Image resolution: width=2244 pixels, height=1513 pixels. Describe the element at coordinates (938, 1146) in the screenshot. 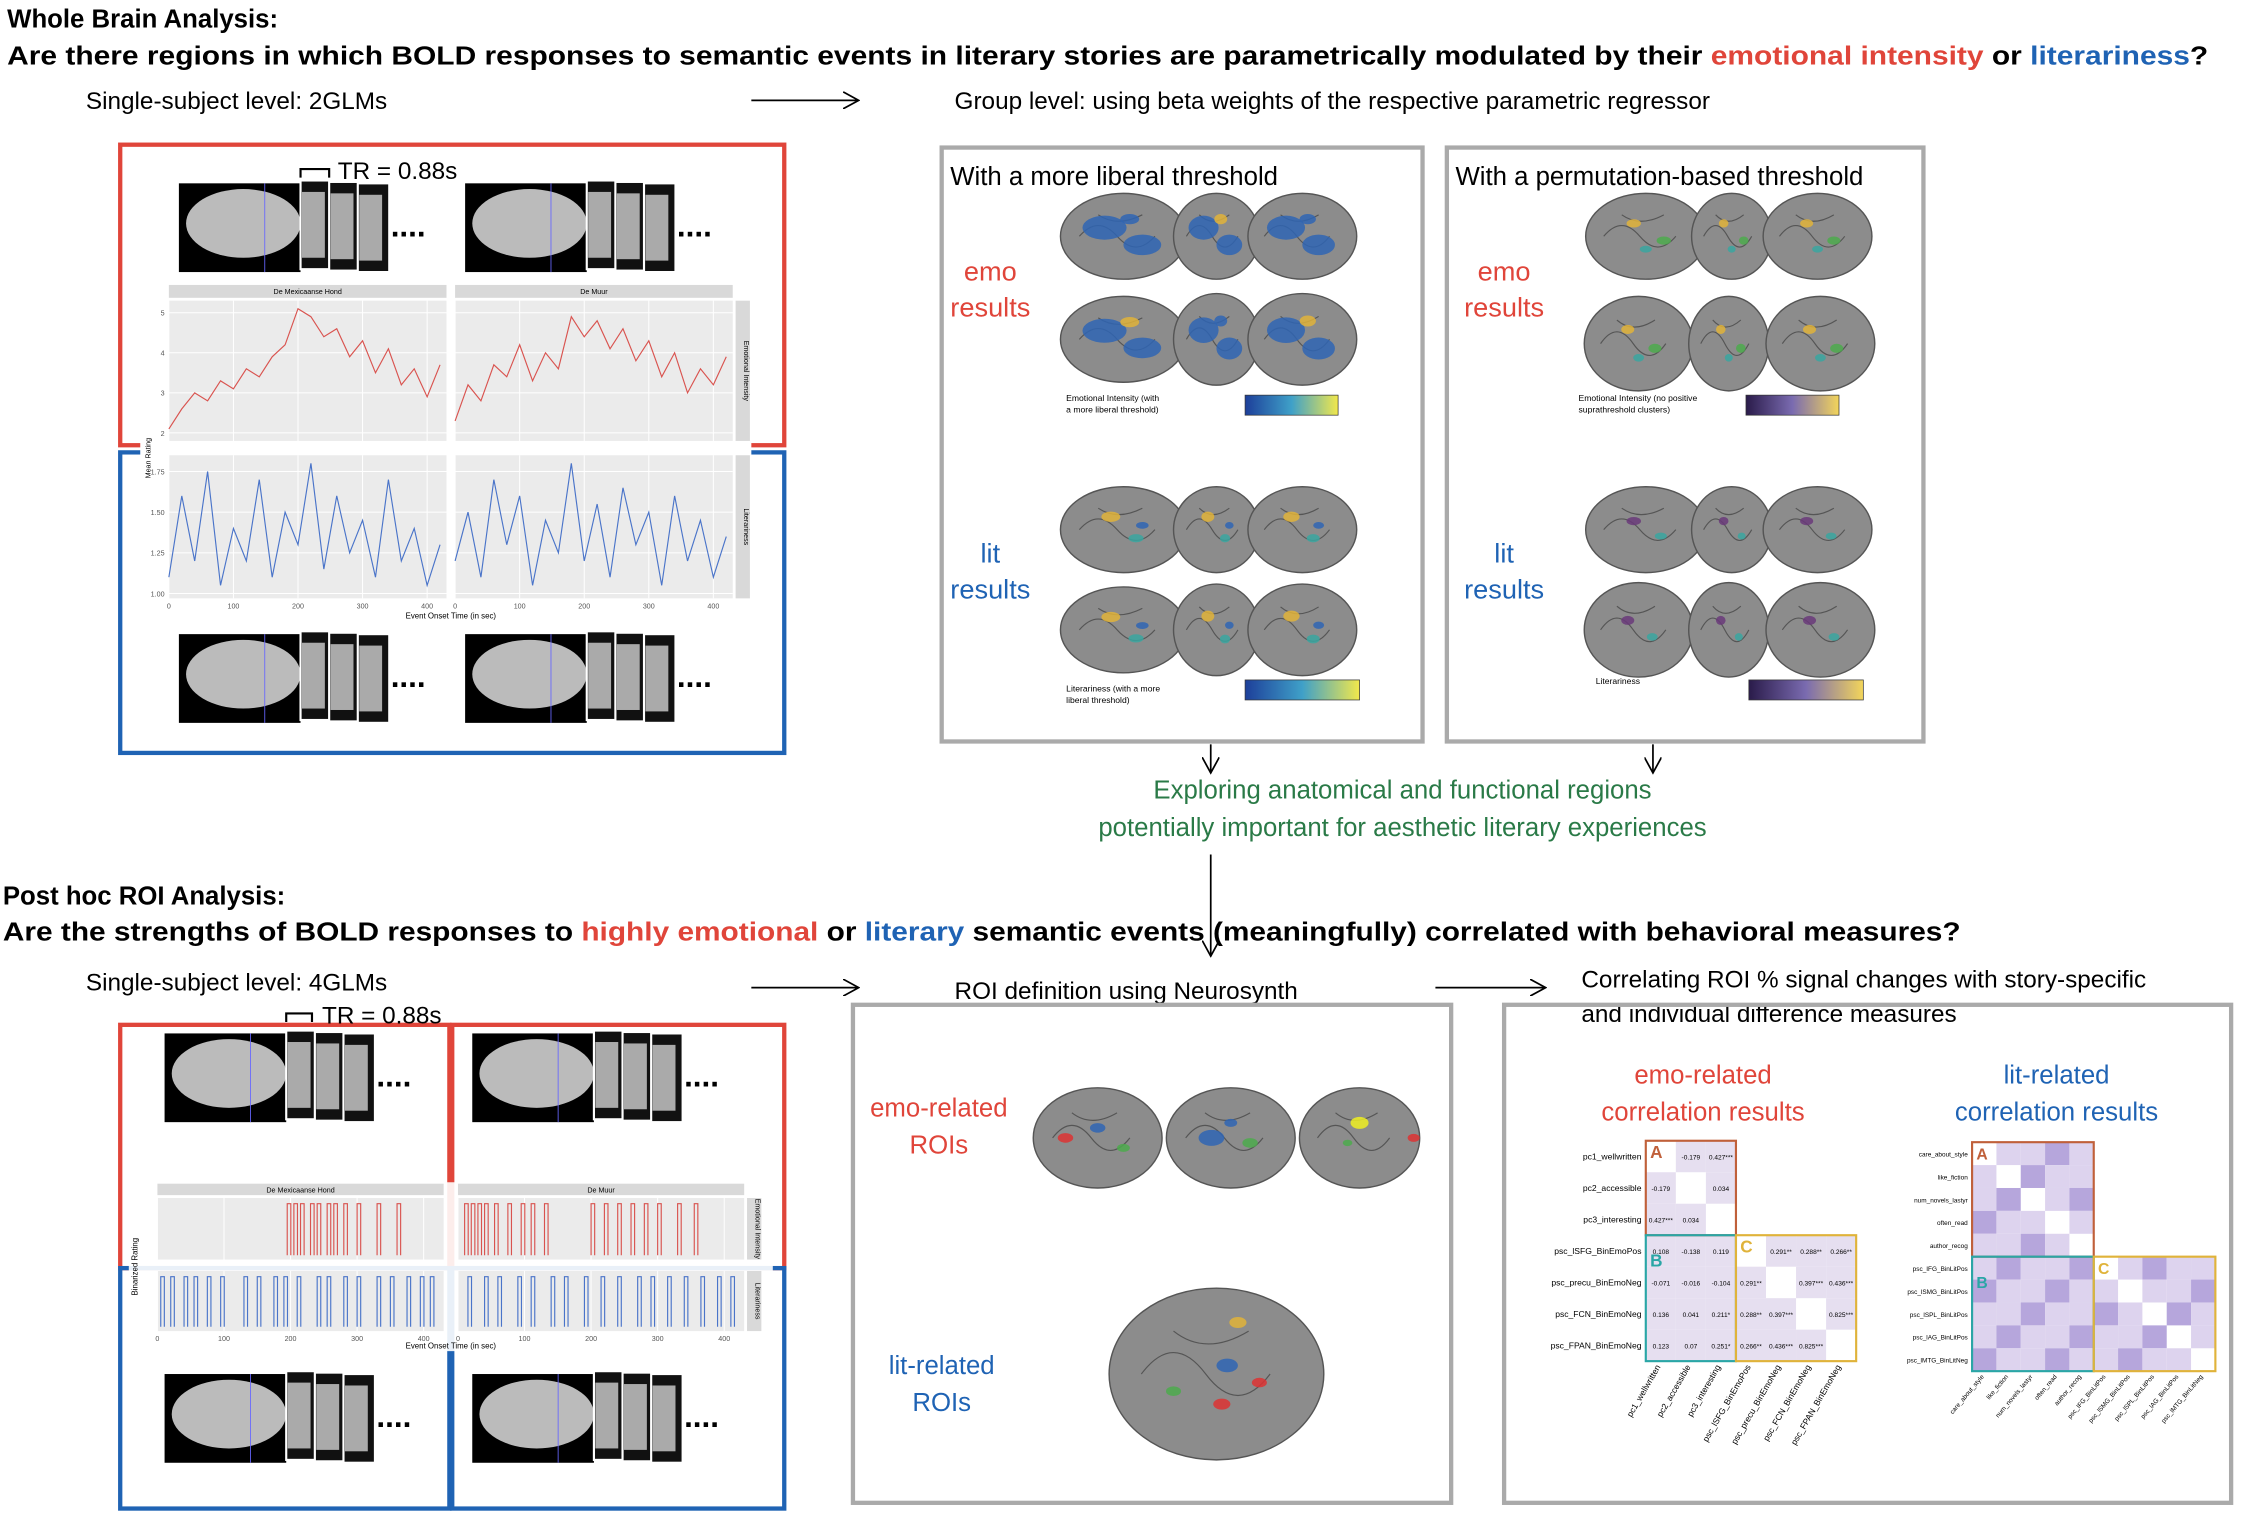

I see `roi-label: ROIs` at that location.